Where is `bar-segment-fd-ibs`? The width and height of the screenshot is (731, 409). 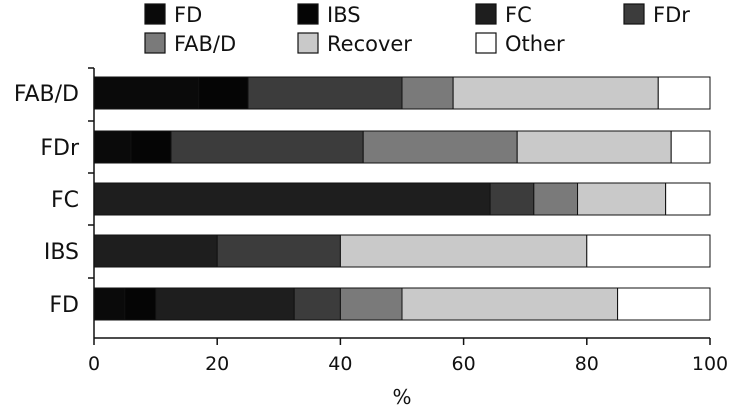 bar-segment-fd-ibs is located at coordinates (140, 304).